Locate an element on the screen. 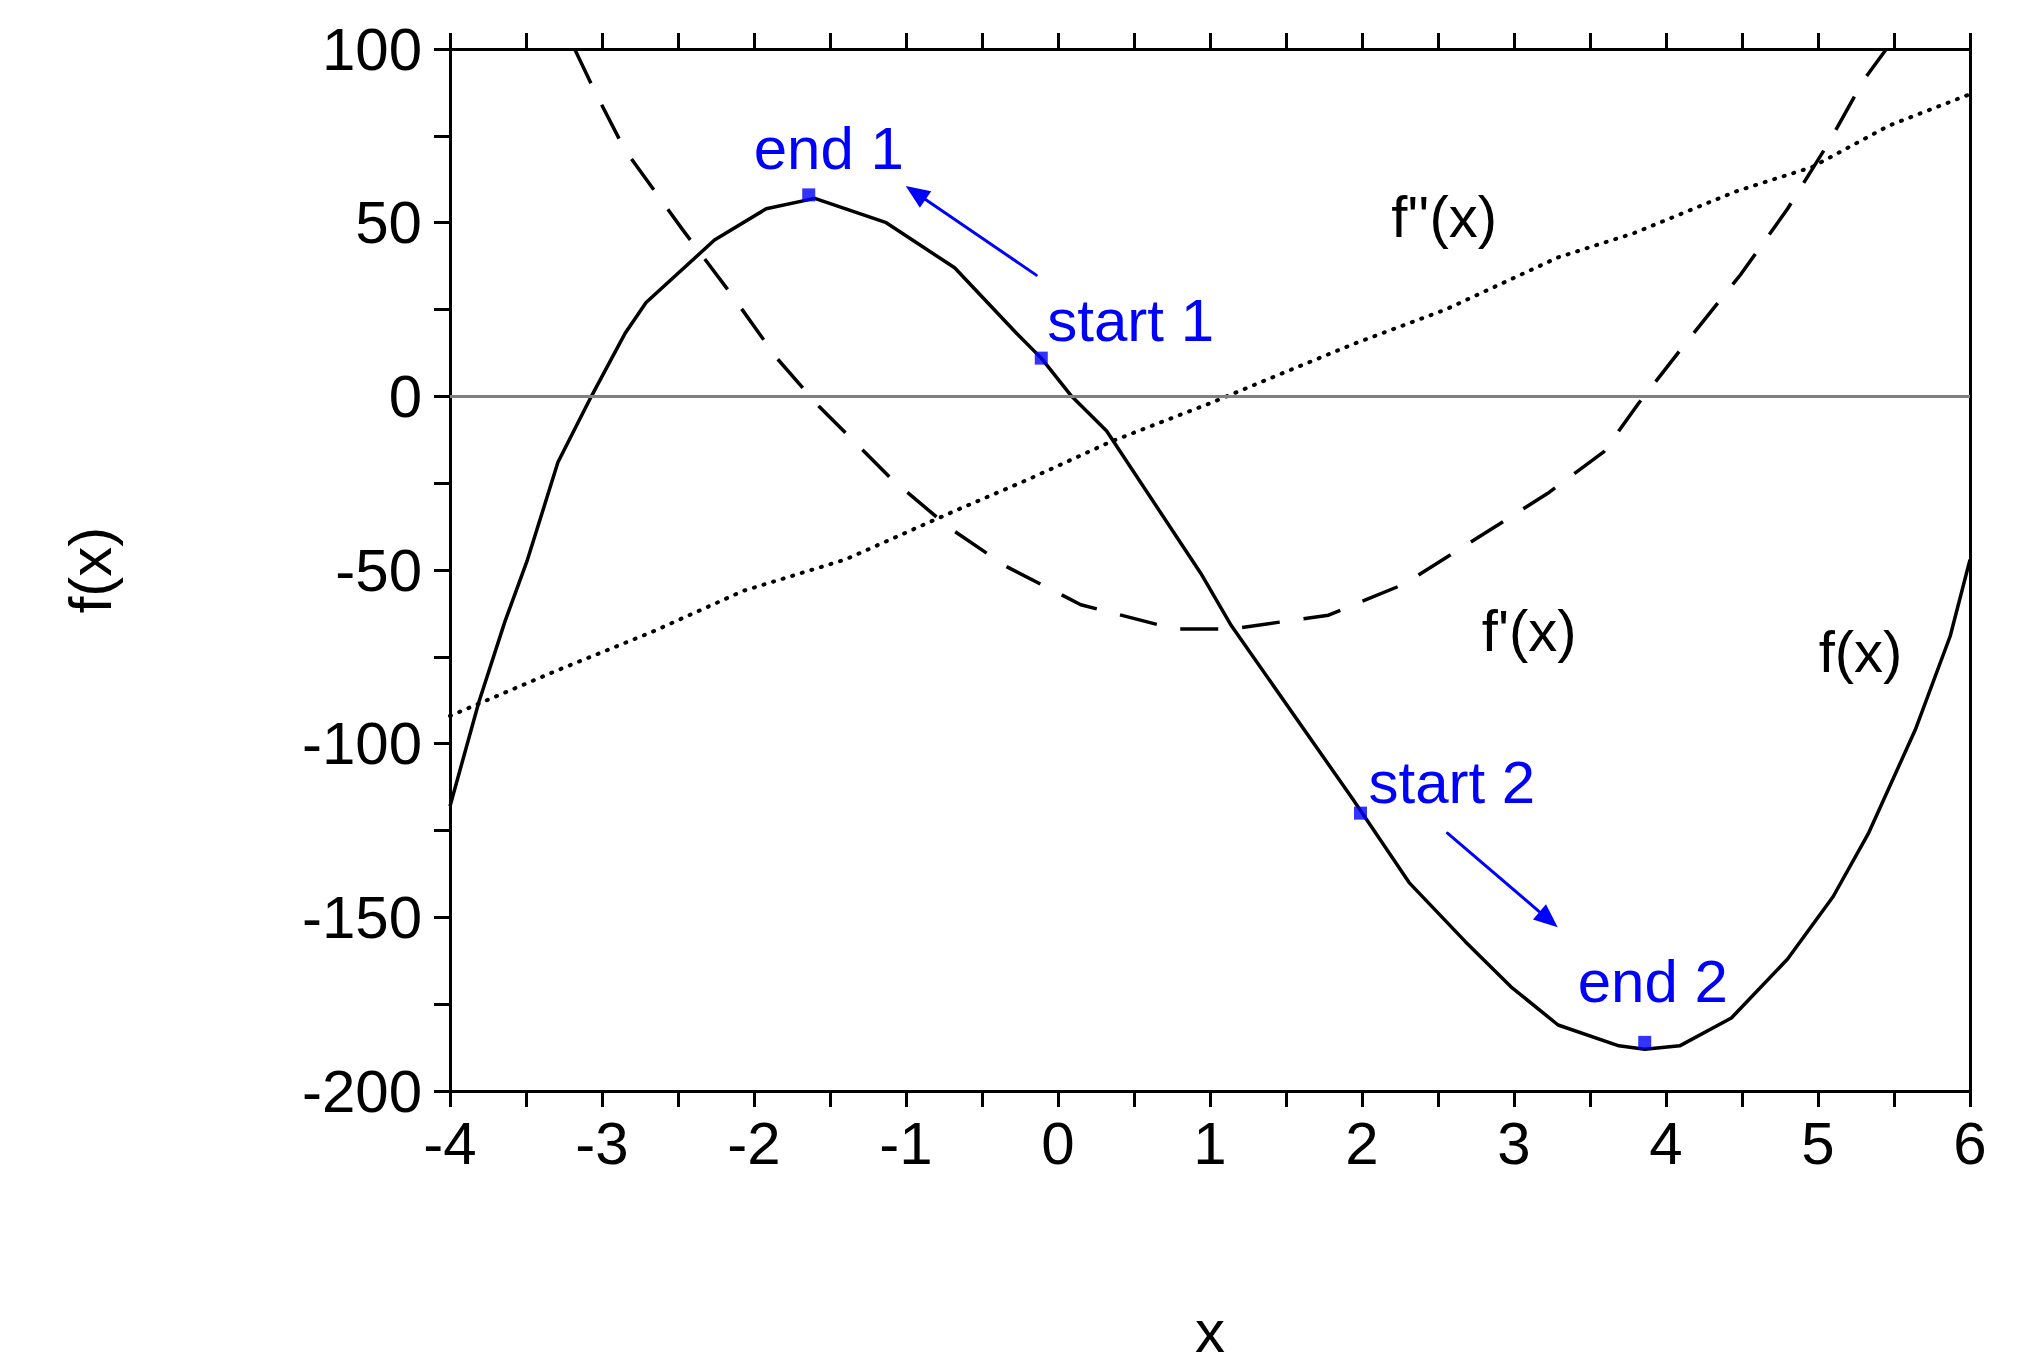  y-tick-label: 100 is located at coordinates (371, 49).